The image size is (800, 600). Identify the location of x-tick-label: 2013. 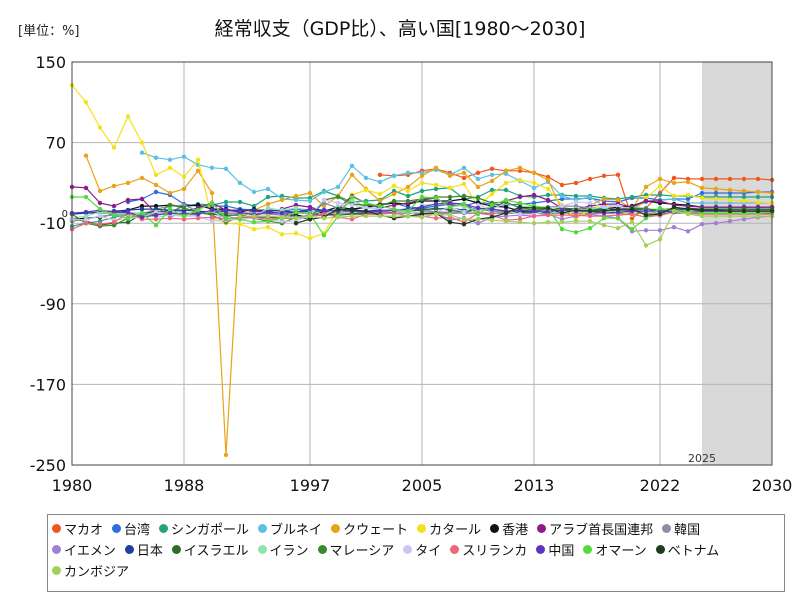
(534, 485).